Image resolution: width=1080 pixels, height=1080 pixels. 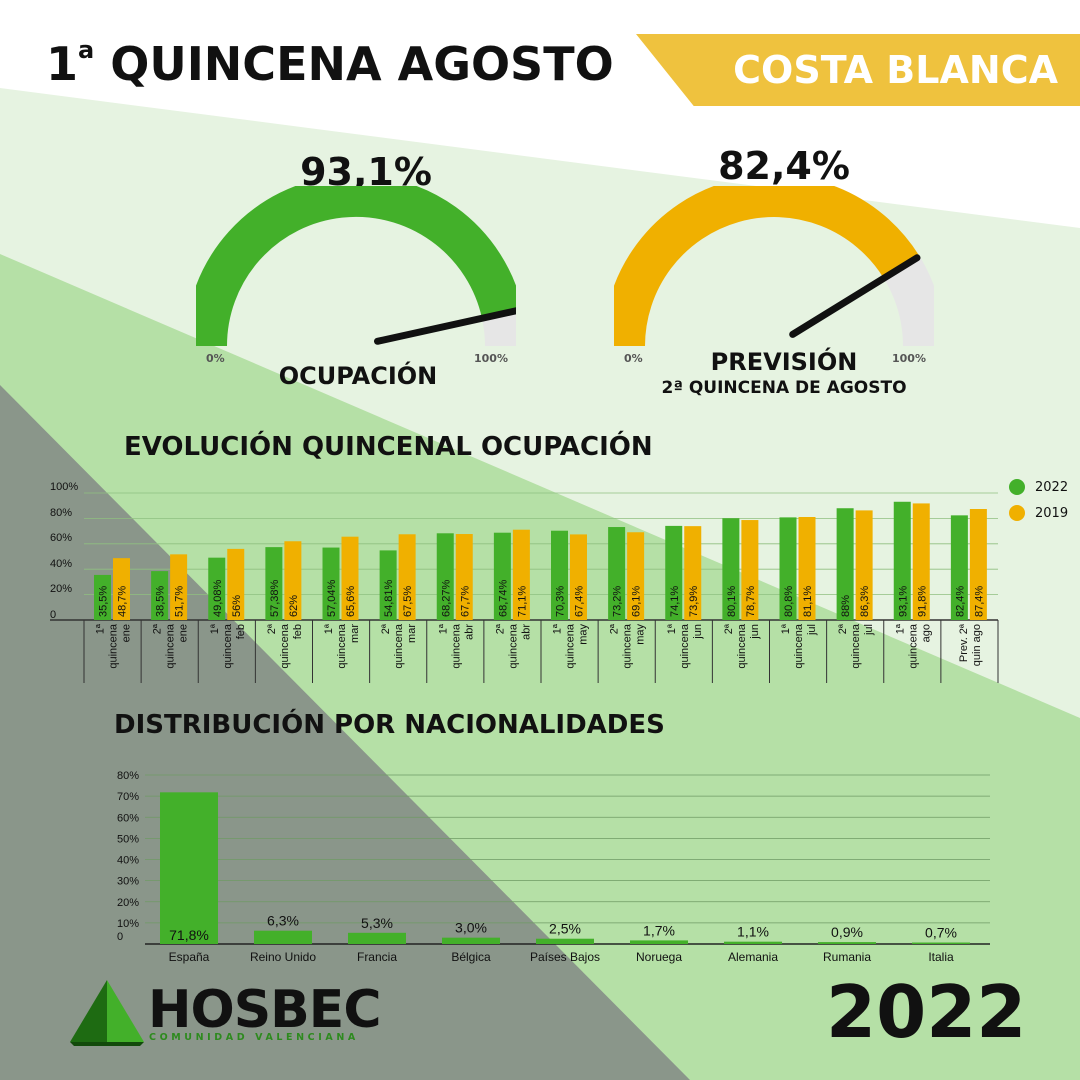 I want to click on nationalities-bar-label: 2,5%, so click(x=565, y=929).